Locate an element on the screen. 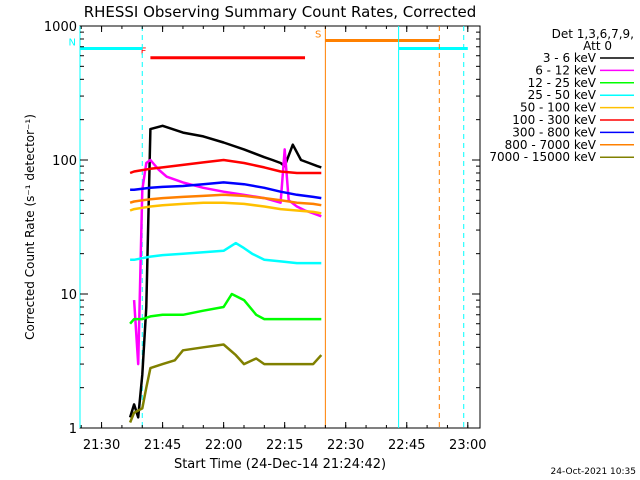 This screenshot has height=480, width=640. legend-label-0: 3 - 6 keV is located at coordinates (570, 58).